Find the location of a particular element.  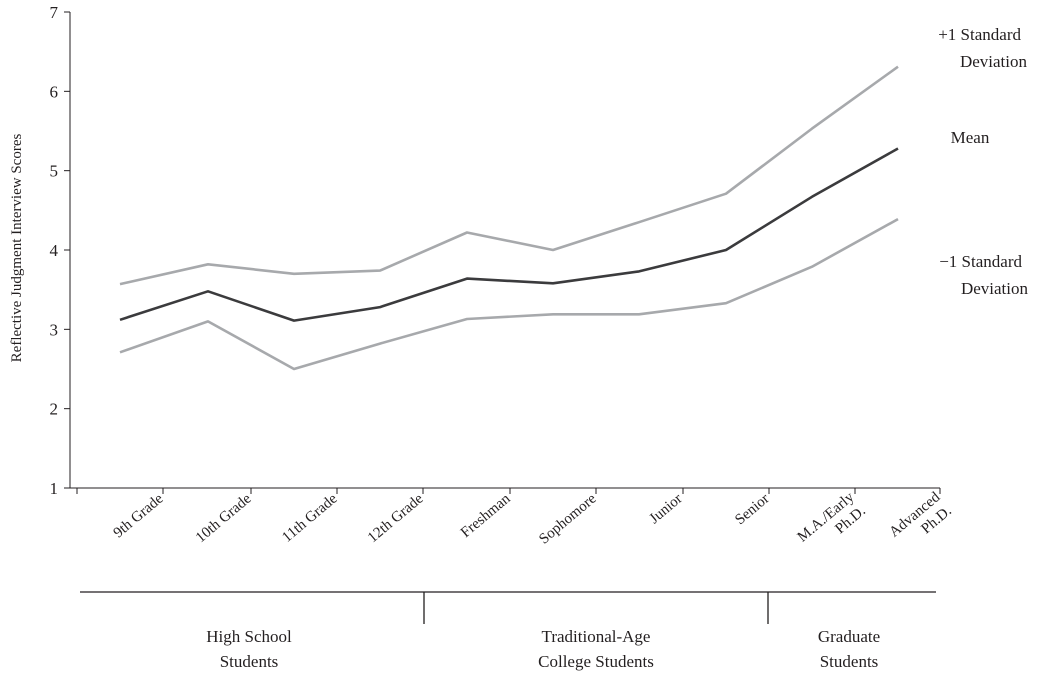

y-tick-label: 4 is located at coordinates (54, 250).